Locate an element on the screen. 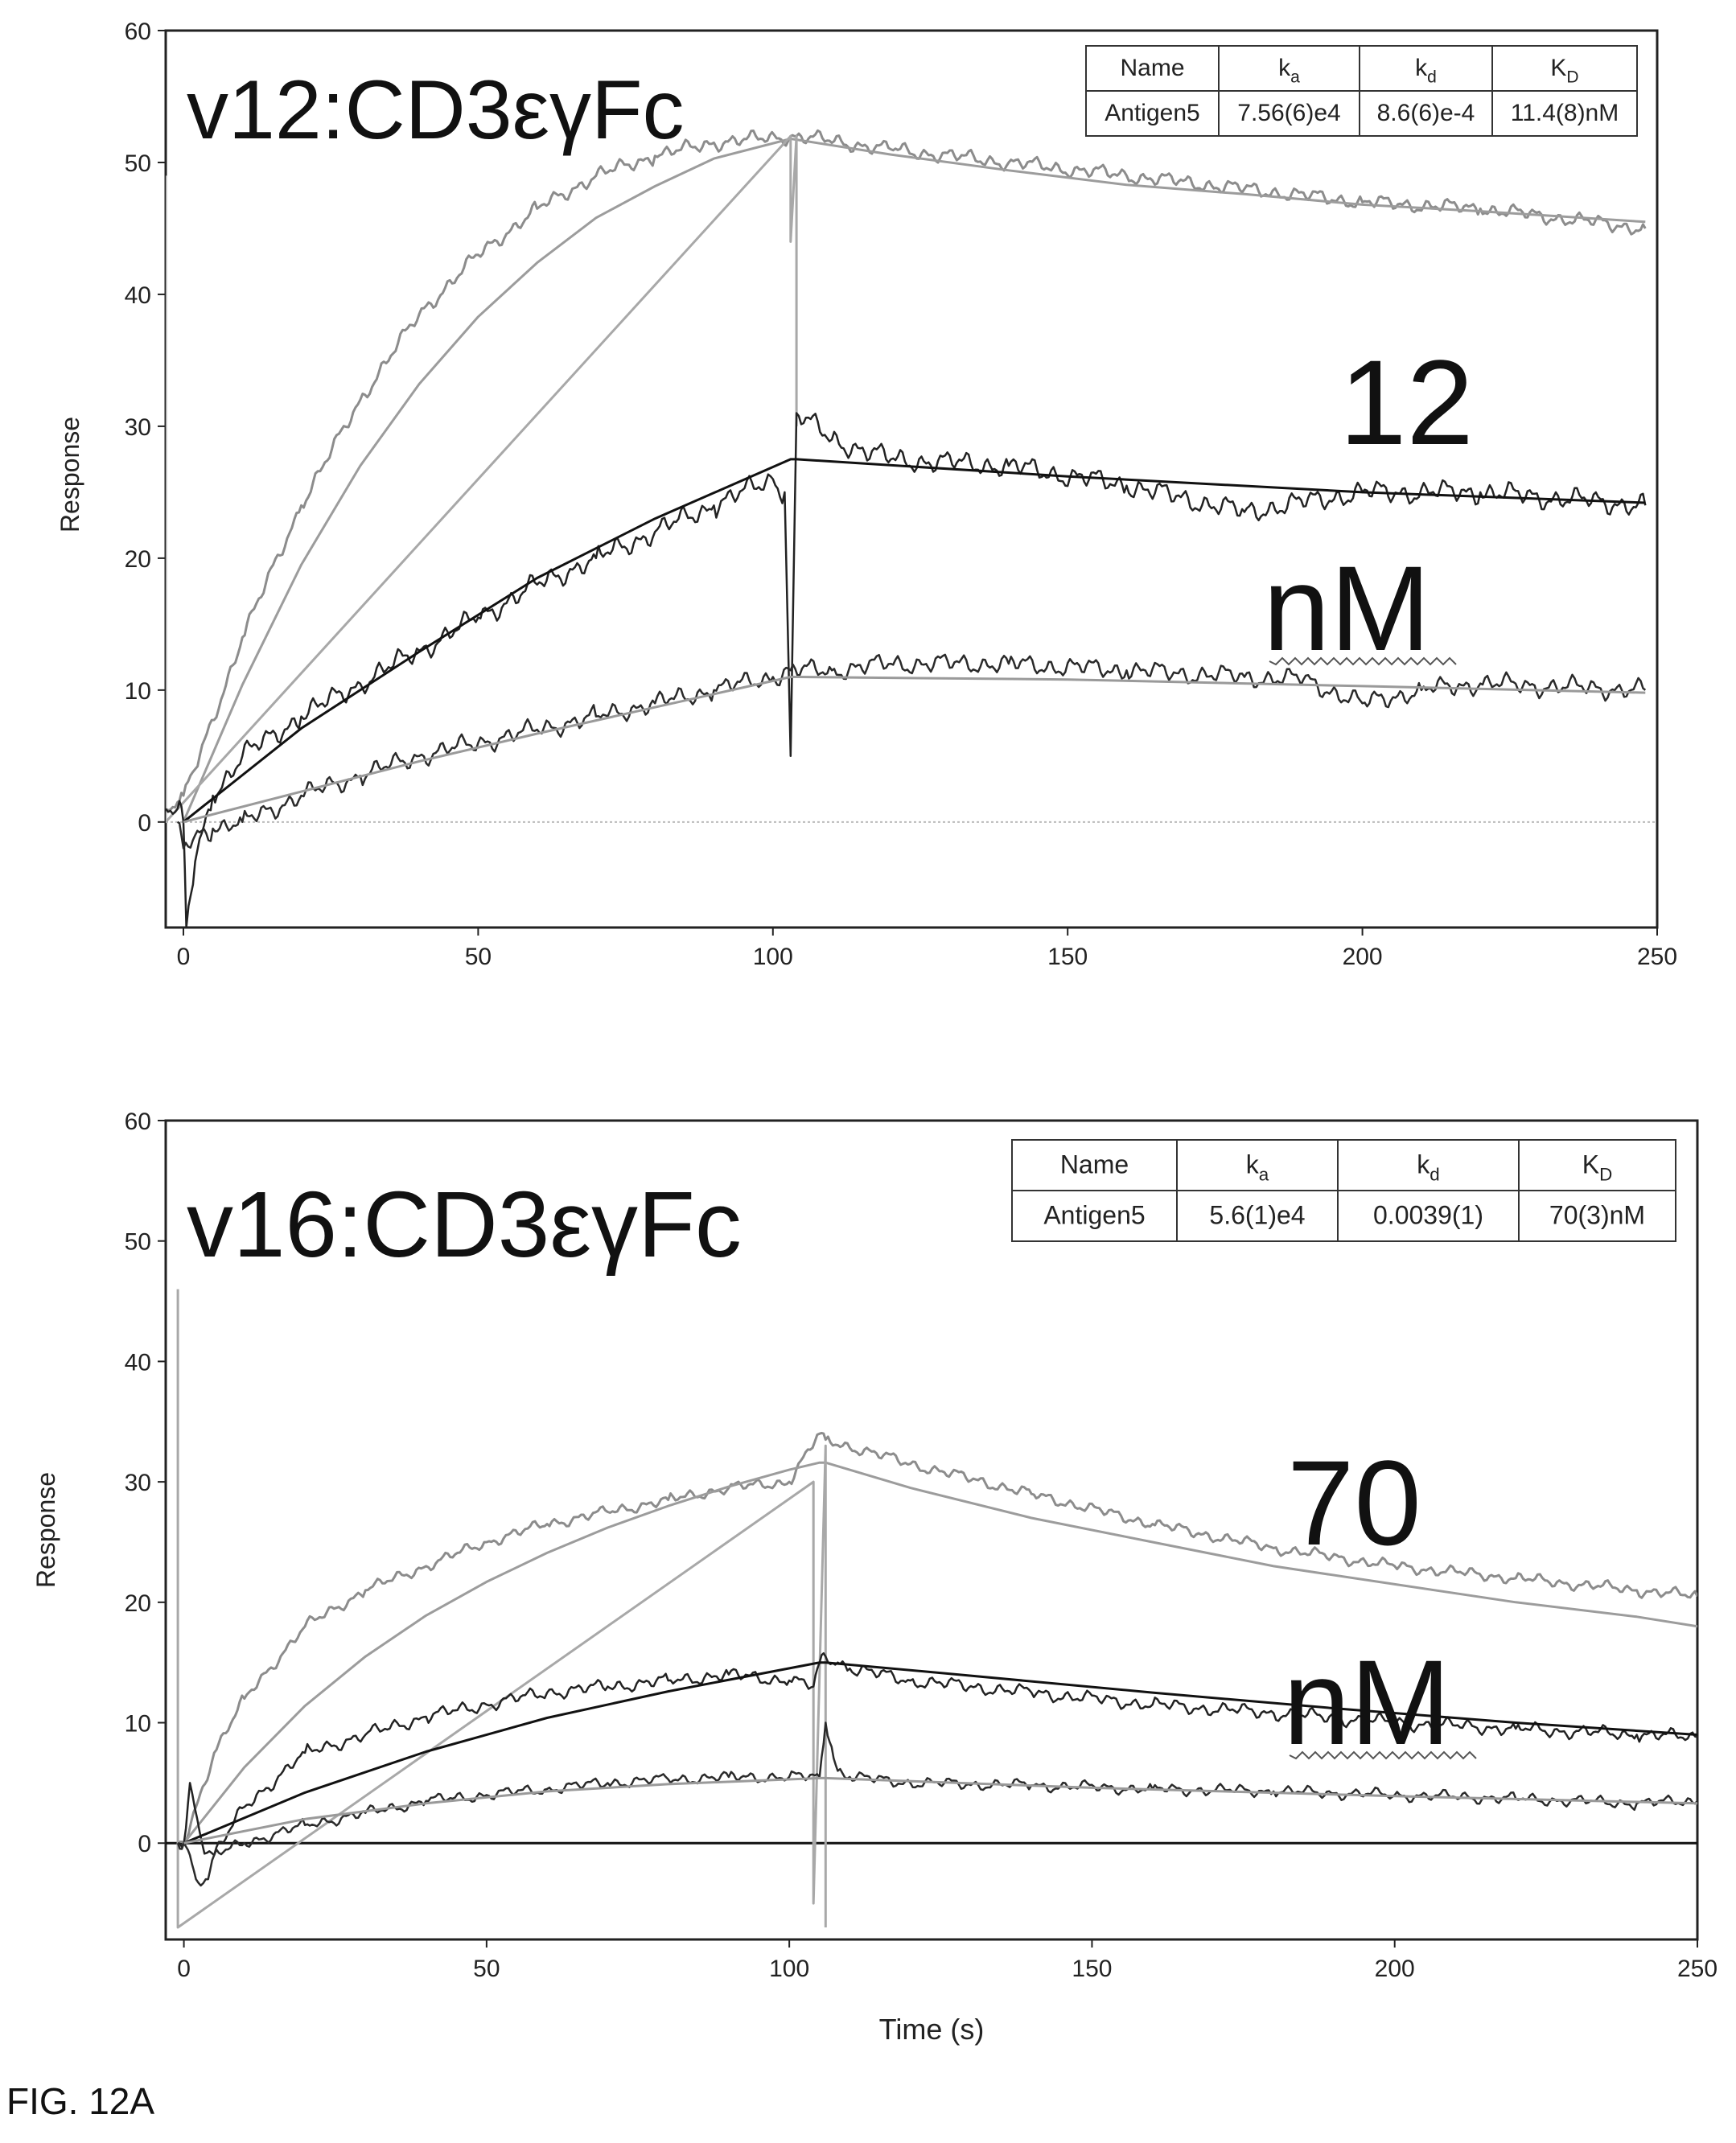 This screenshot has width=1736, height=2143. table-value-cell: 8.6(6)e-4 is located at coordinates (1426, 113).